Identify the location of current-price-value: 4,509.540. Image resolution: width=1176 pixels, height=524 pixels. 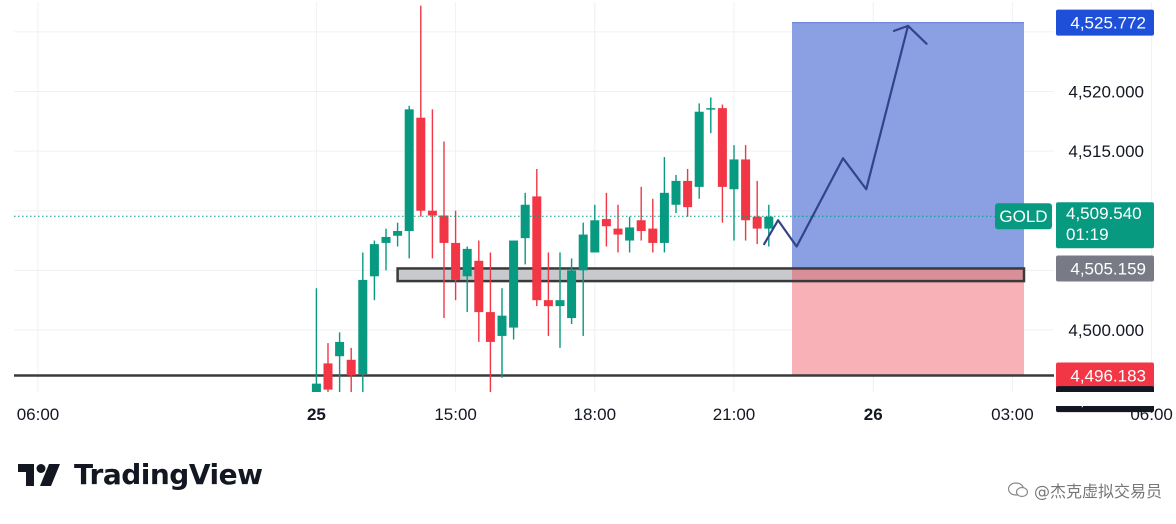
(1104, 213).